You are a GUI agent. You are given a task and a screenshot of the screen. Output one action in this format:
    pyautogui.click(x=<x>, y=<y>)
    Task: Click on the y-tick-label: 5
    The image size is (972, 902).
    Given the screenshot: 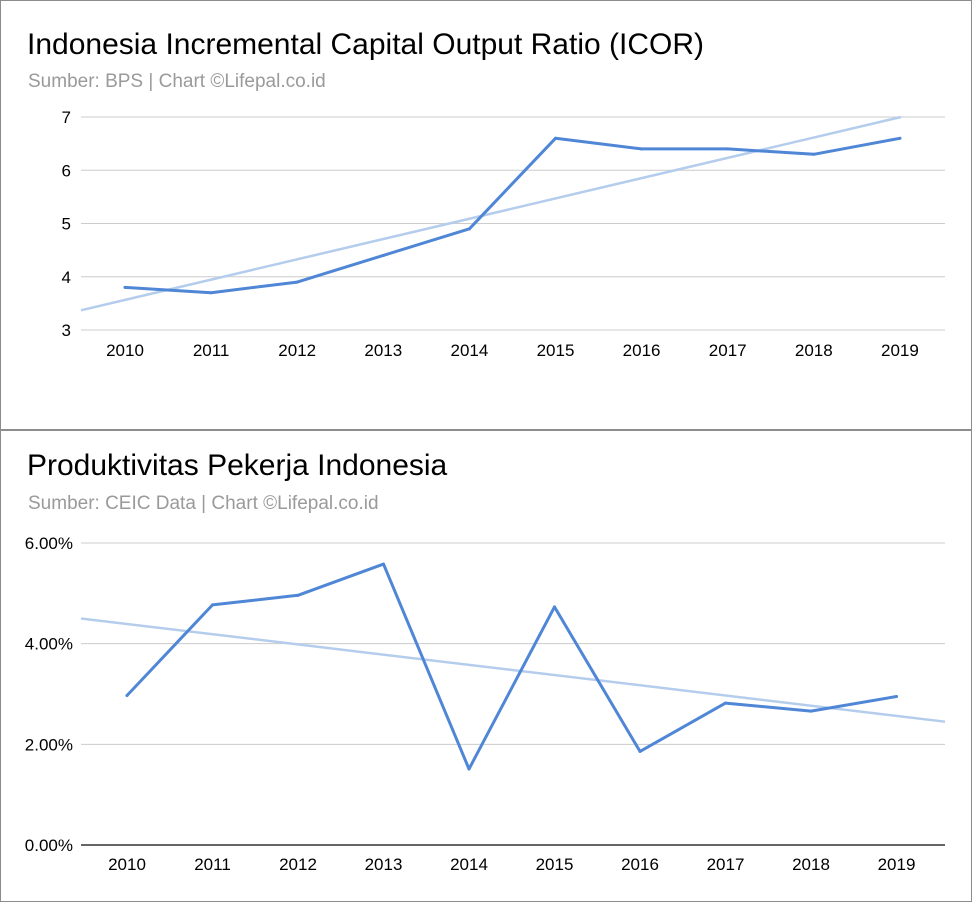 What is the action you would take?
    pyautogui.click(x=66, y=224)
    